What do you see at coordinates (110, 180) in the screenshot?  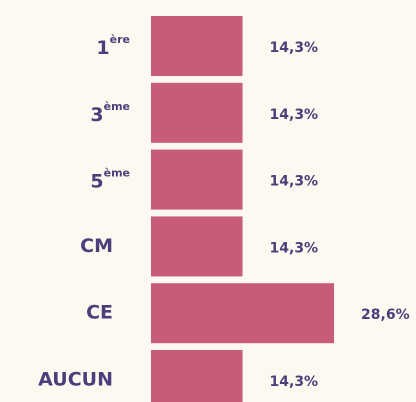 I see `category-label: 5ème` at bounding box center [110, 180].